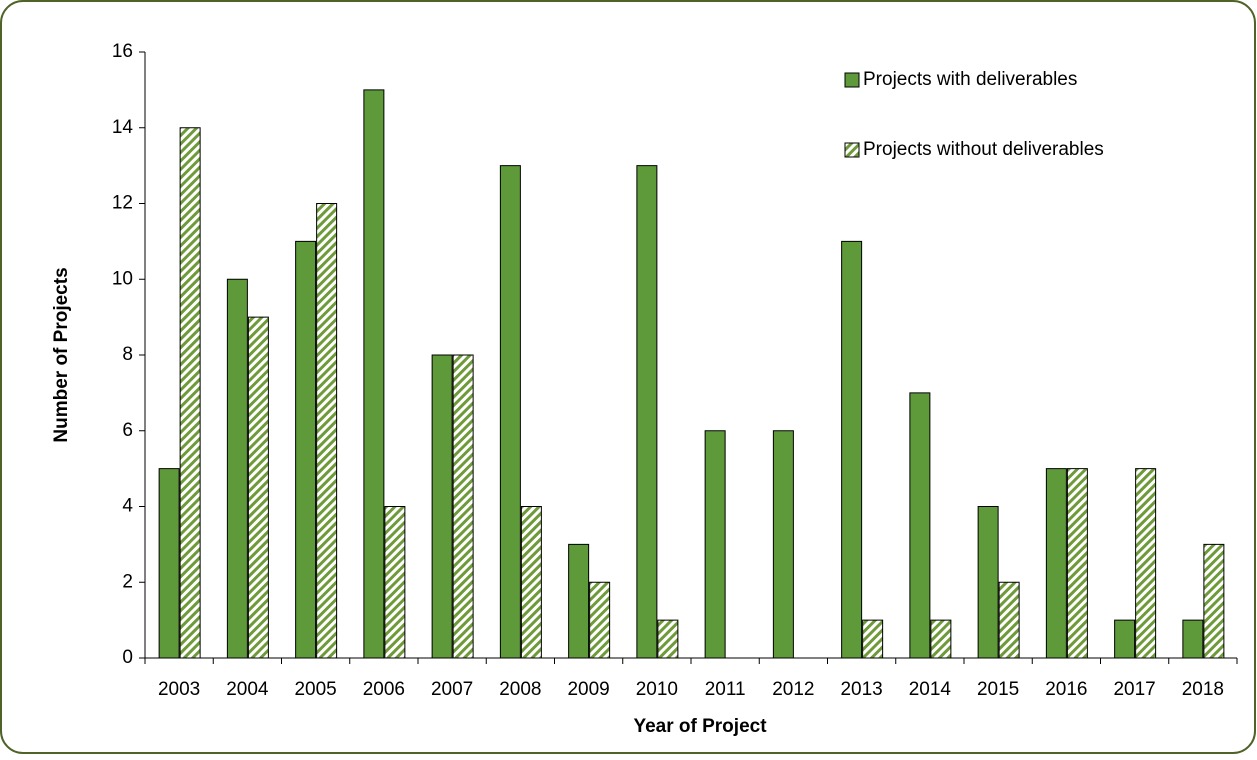 This screenshot has width=1257, height=760. I want to click on x-tick-label: 2012, so click(793, 689).